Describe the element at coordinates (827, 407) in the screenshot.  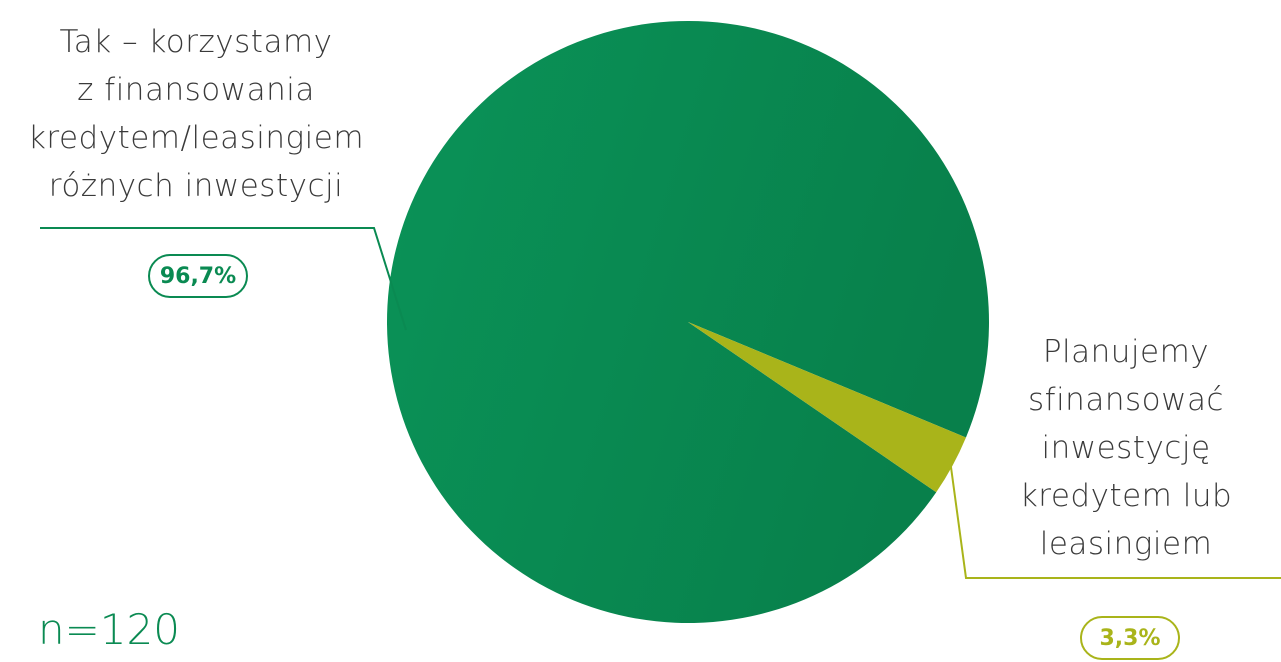
I see `pie-slice-small` at that location.